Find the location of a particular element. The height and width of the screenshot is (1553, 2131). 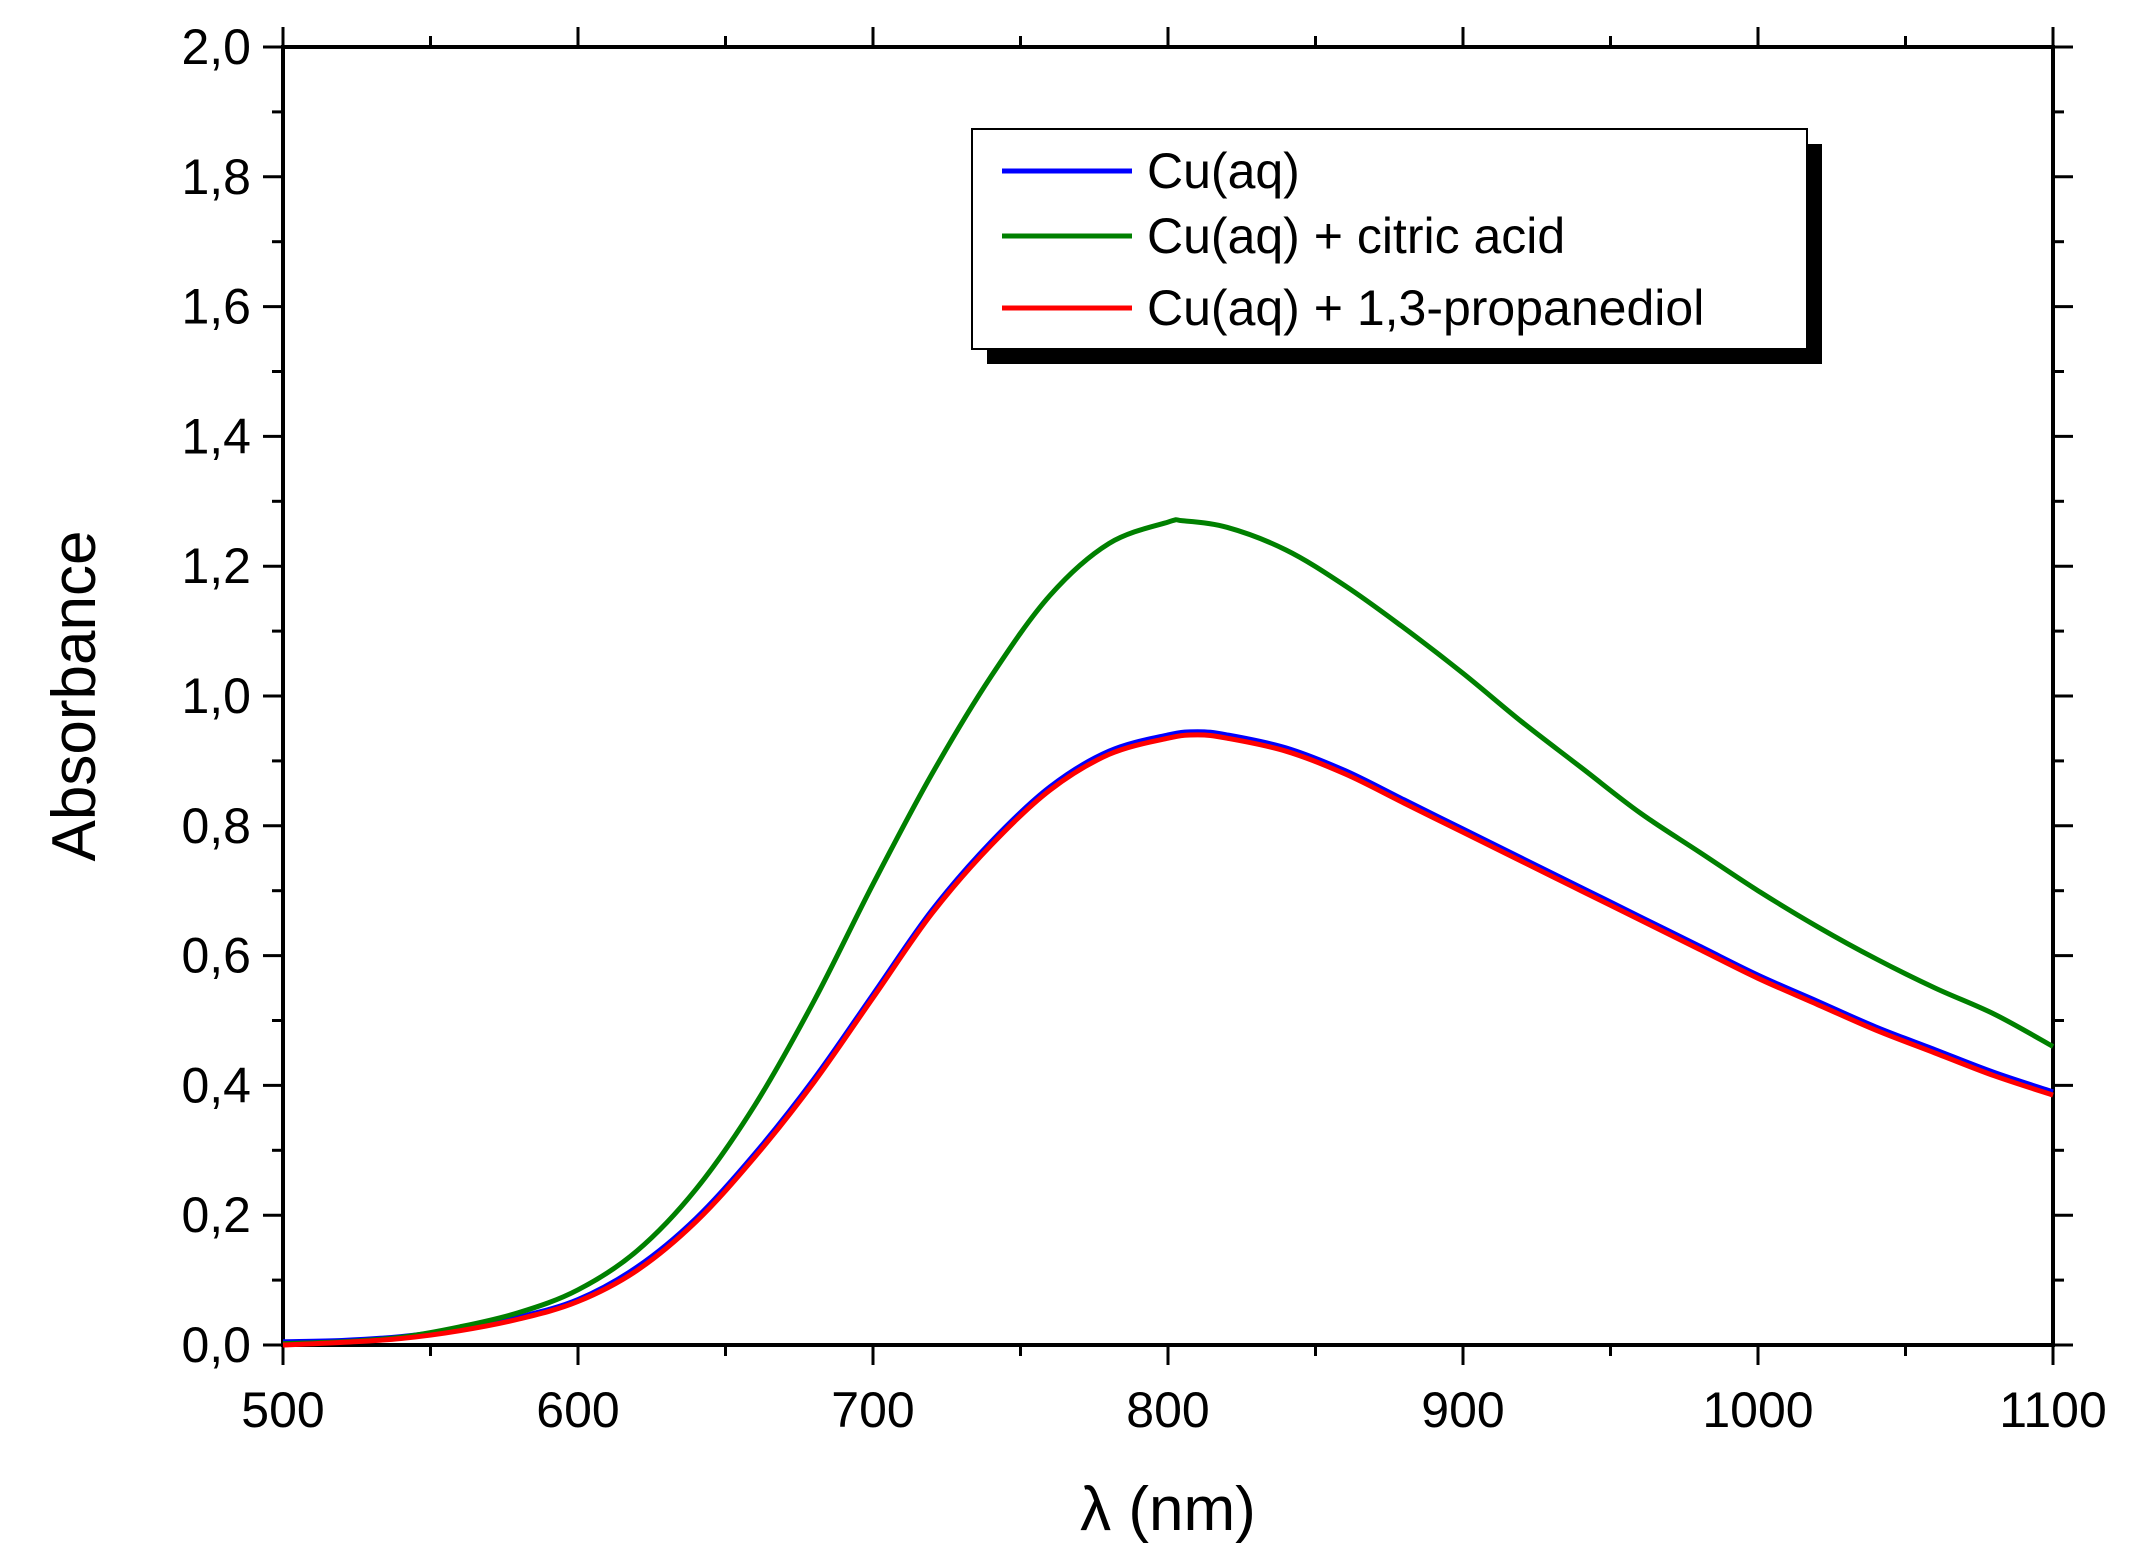

y-tick-label: 1,0 is located at coordinates (216, 696).